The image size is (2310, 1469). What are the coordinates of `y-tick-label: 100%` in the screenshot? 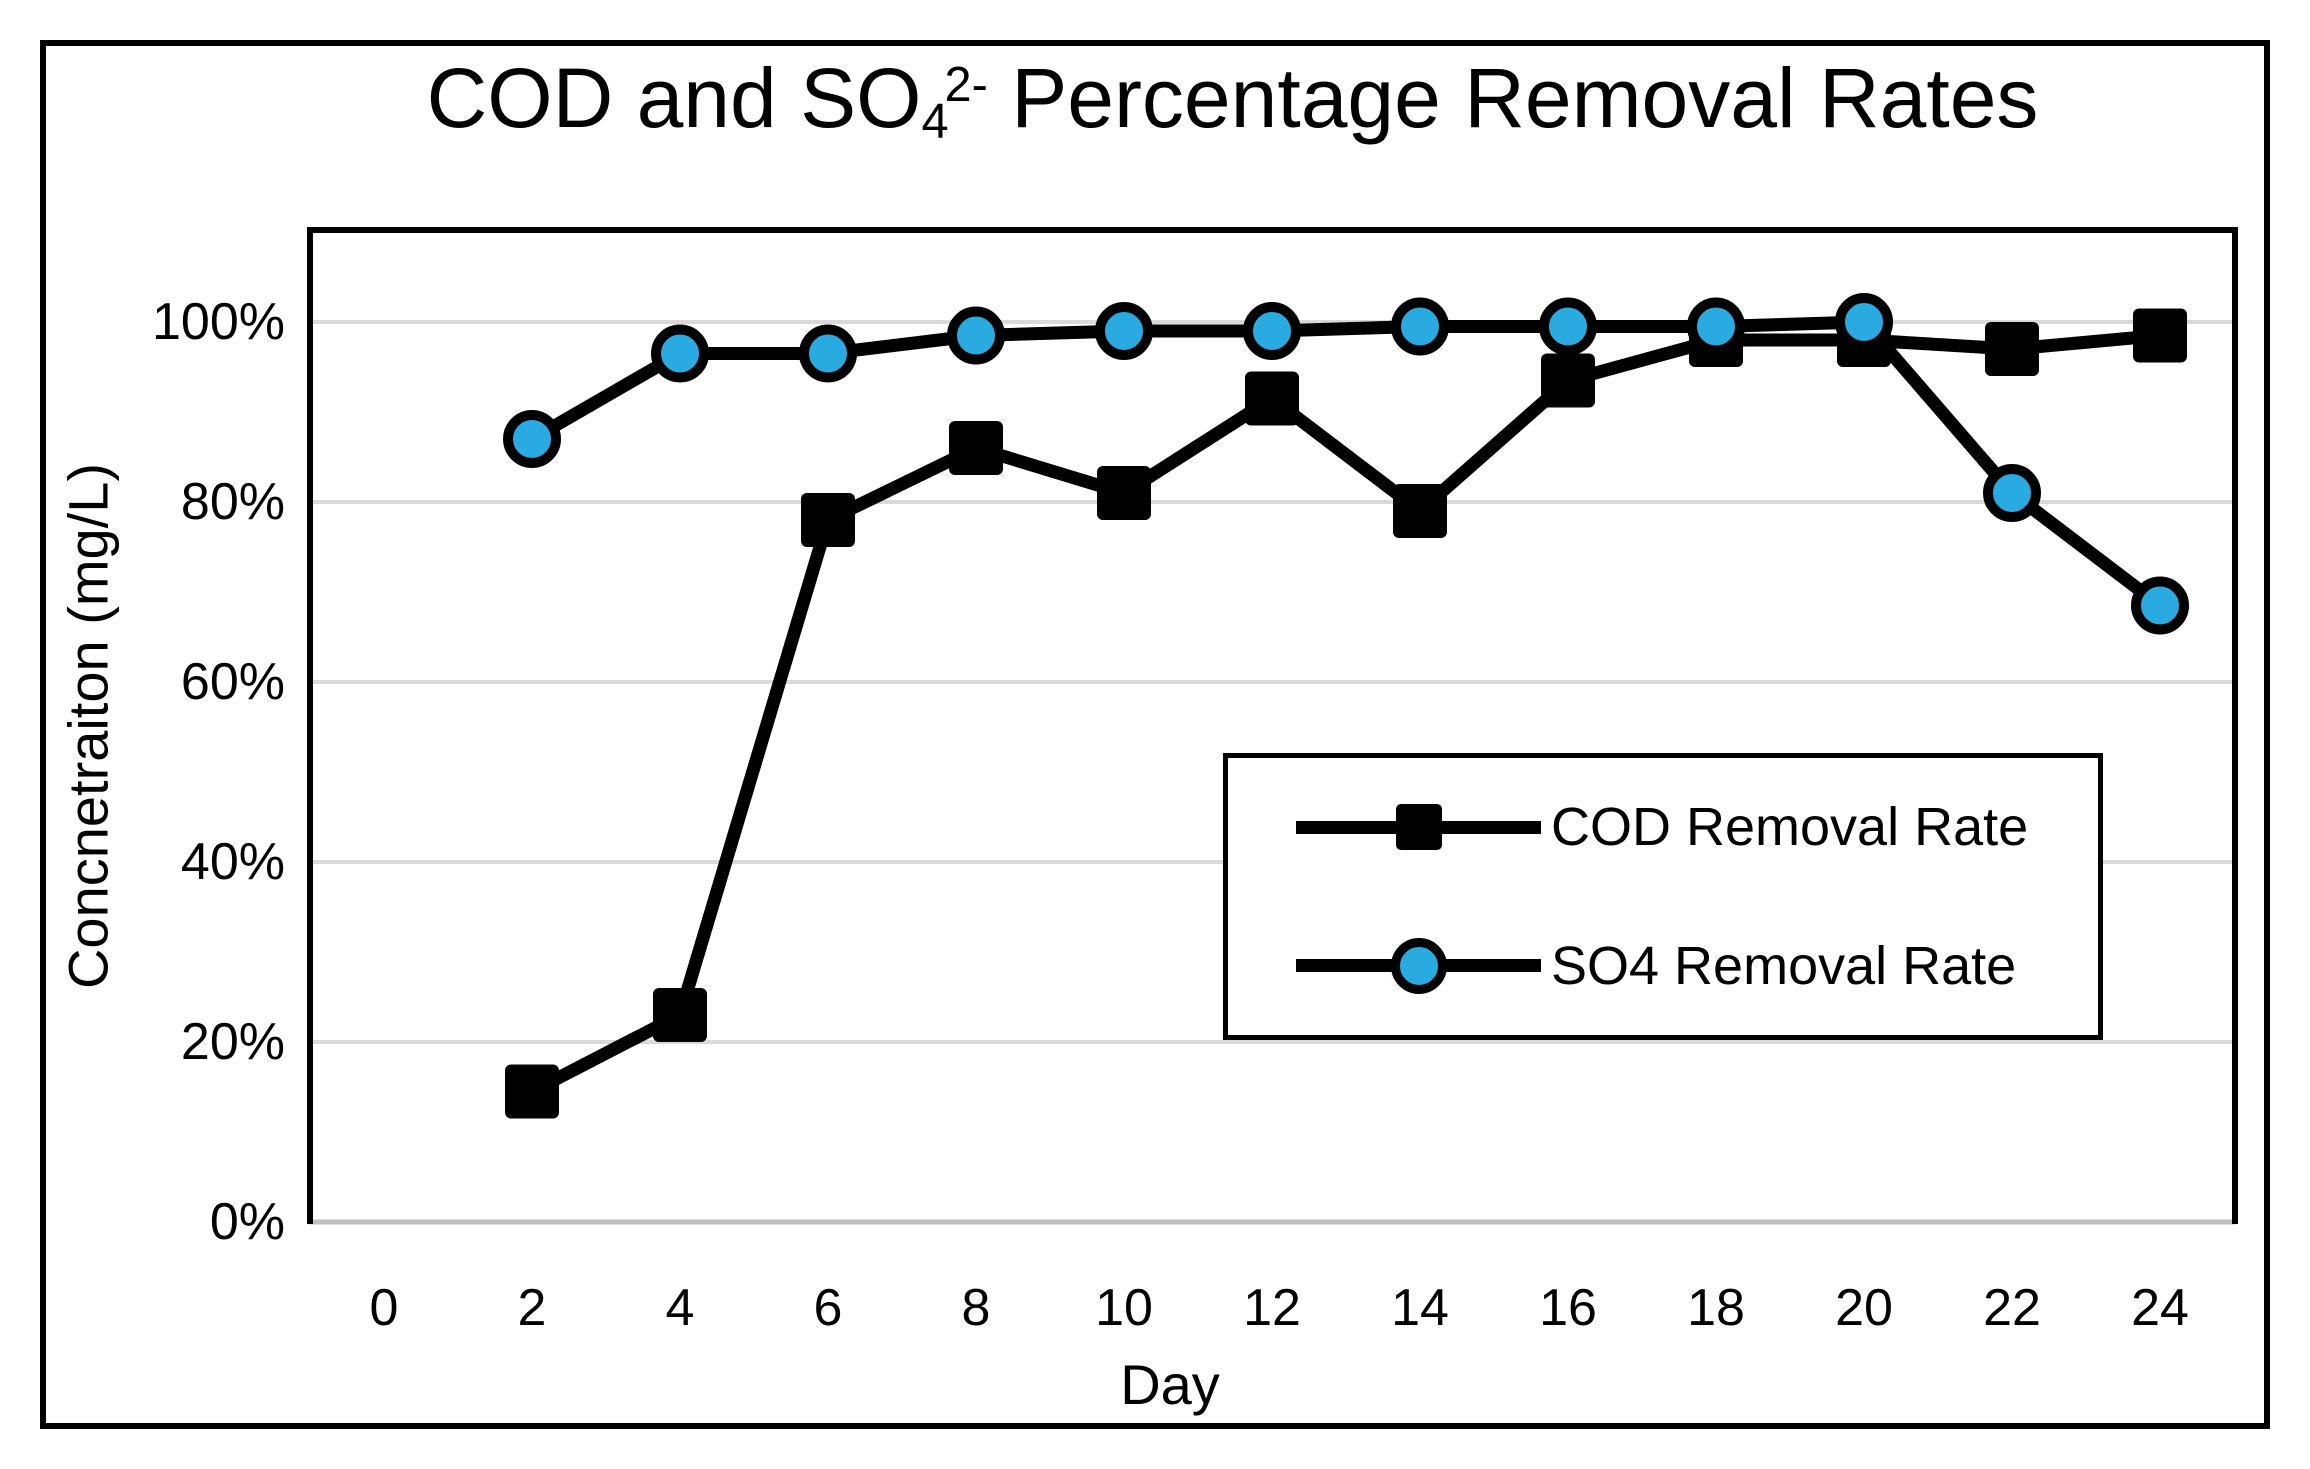 It's located at (218, 322).